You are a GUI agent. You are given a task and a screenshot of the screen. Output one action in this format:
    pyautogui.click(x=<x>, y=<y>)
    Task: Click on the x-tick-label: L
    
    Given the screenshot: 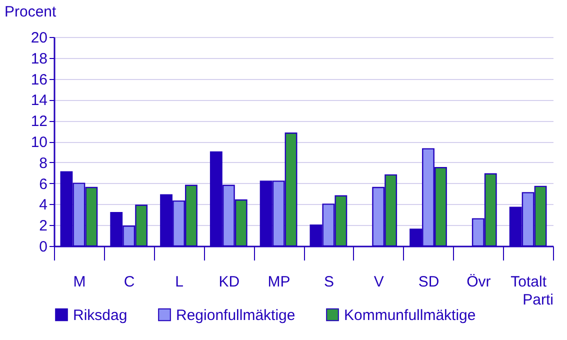 What is the action you would take?
    pyautogui.click(x=179, y=282)
    